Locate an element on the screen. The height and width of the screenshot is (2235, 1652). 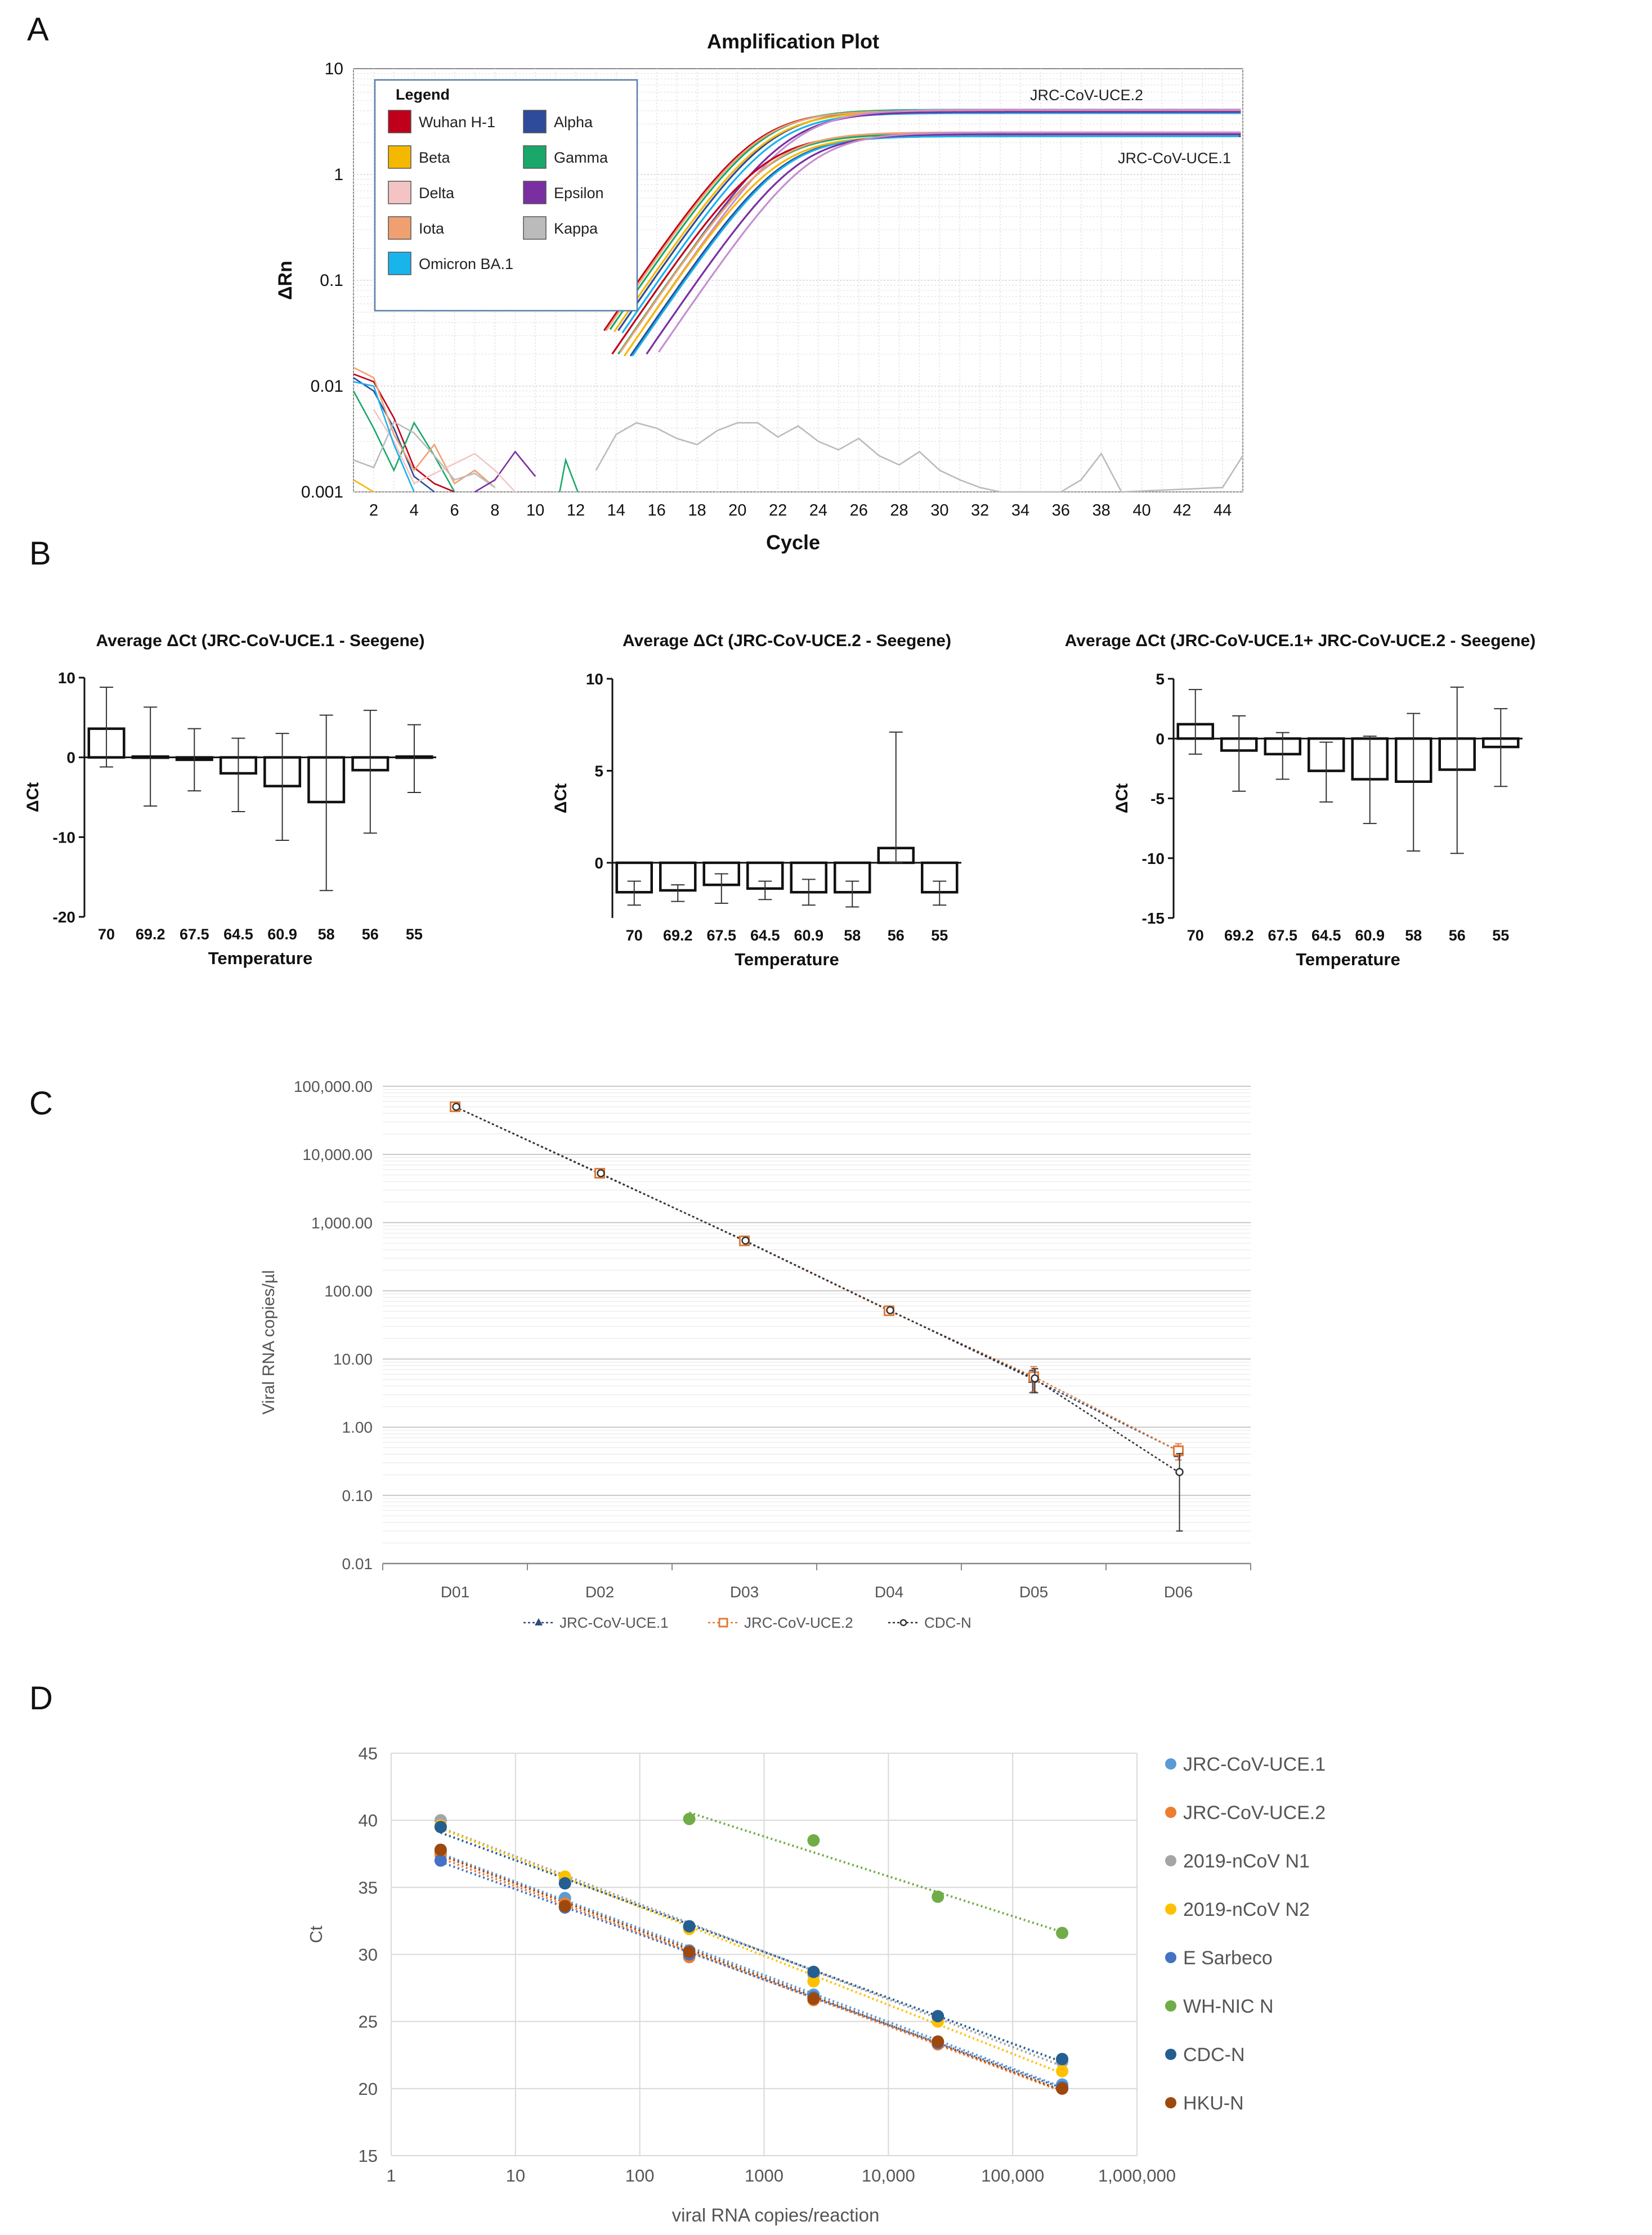
y-tick-label: 10,000.00 is located at coordinates (337, 1154).